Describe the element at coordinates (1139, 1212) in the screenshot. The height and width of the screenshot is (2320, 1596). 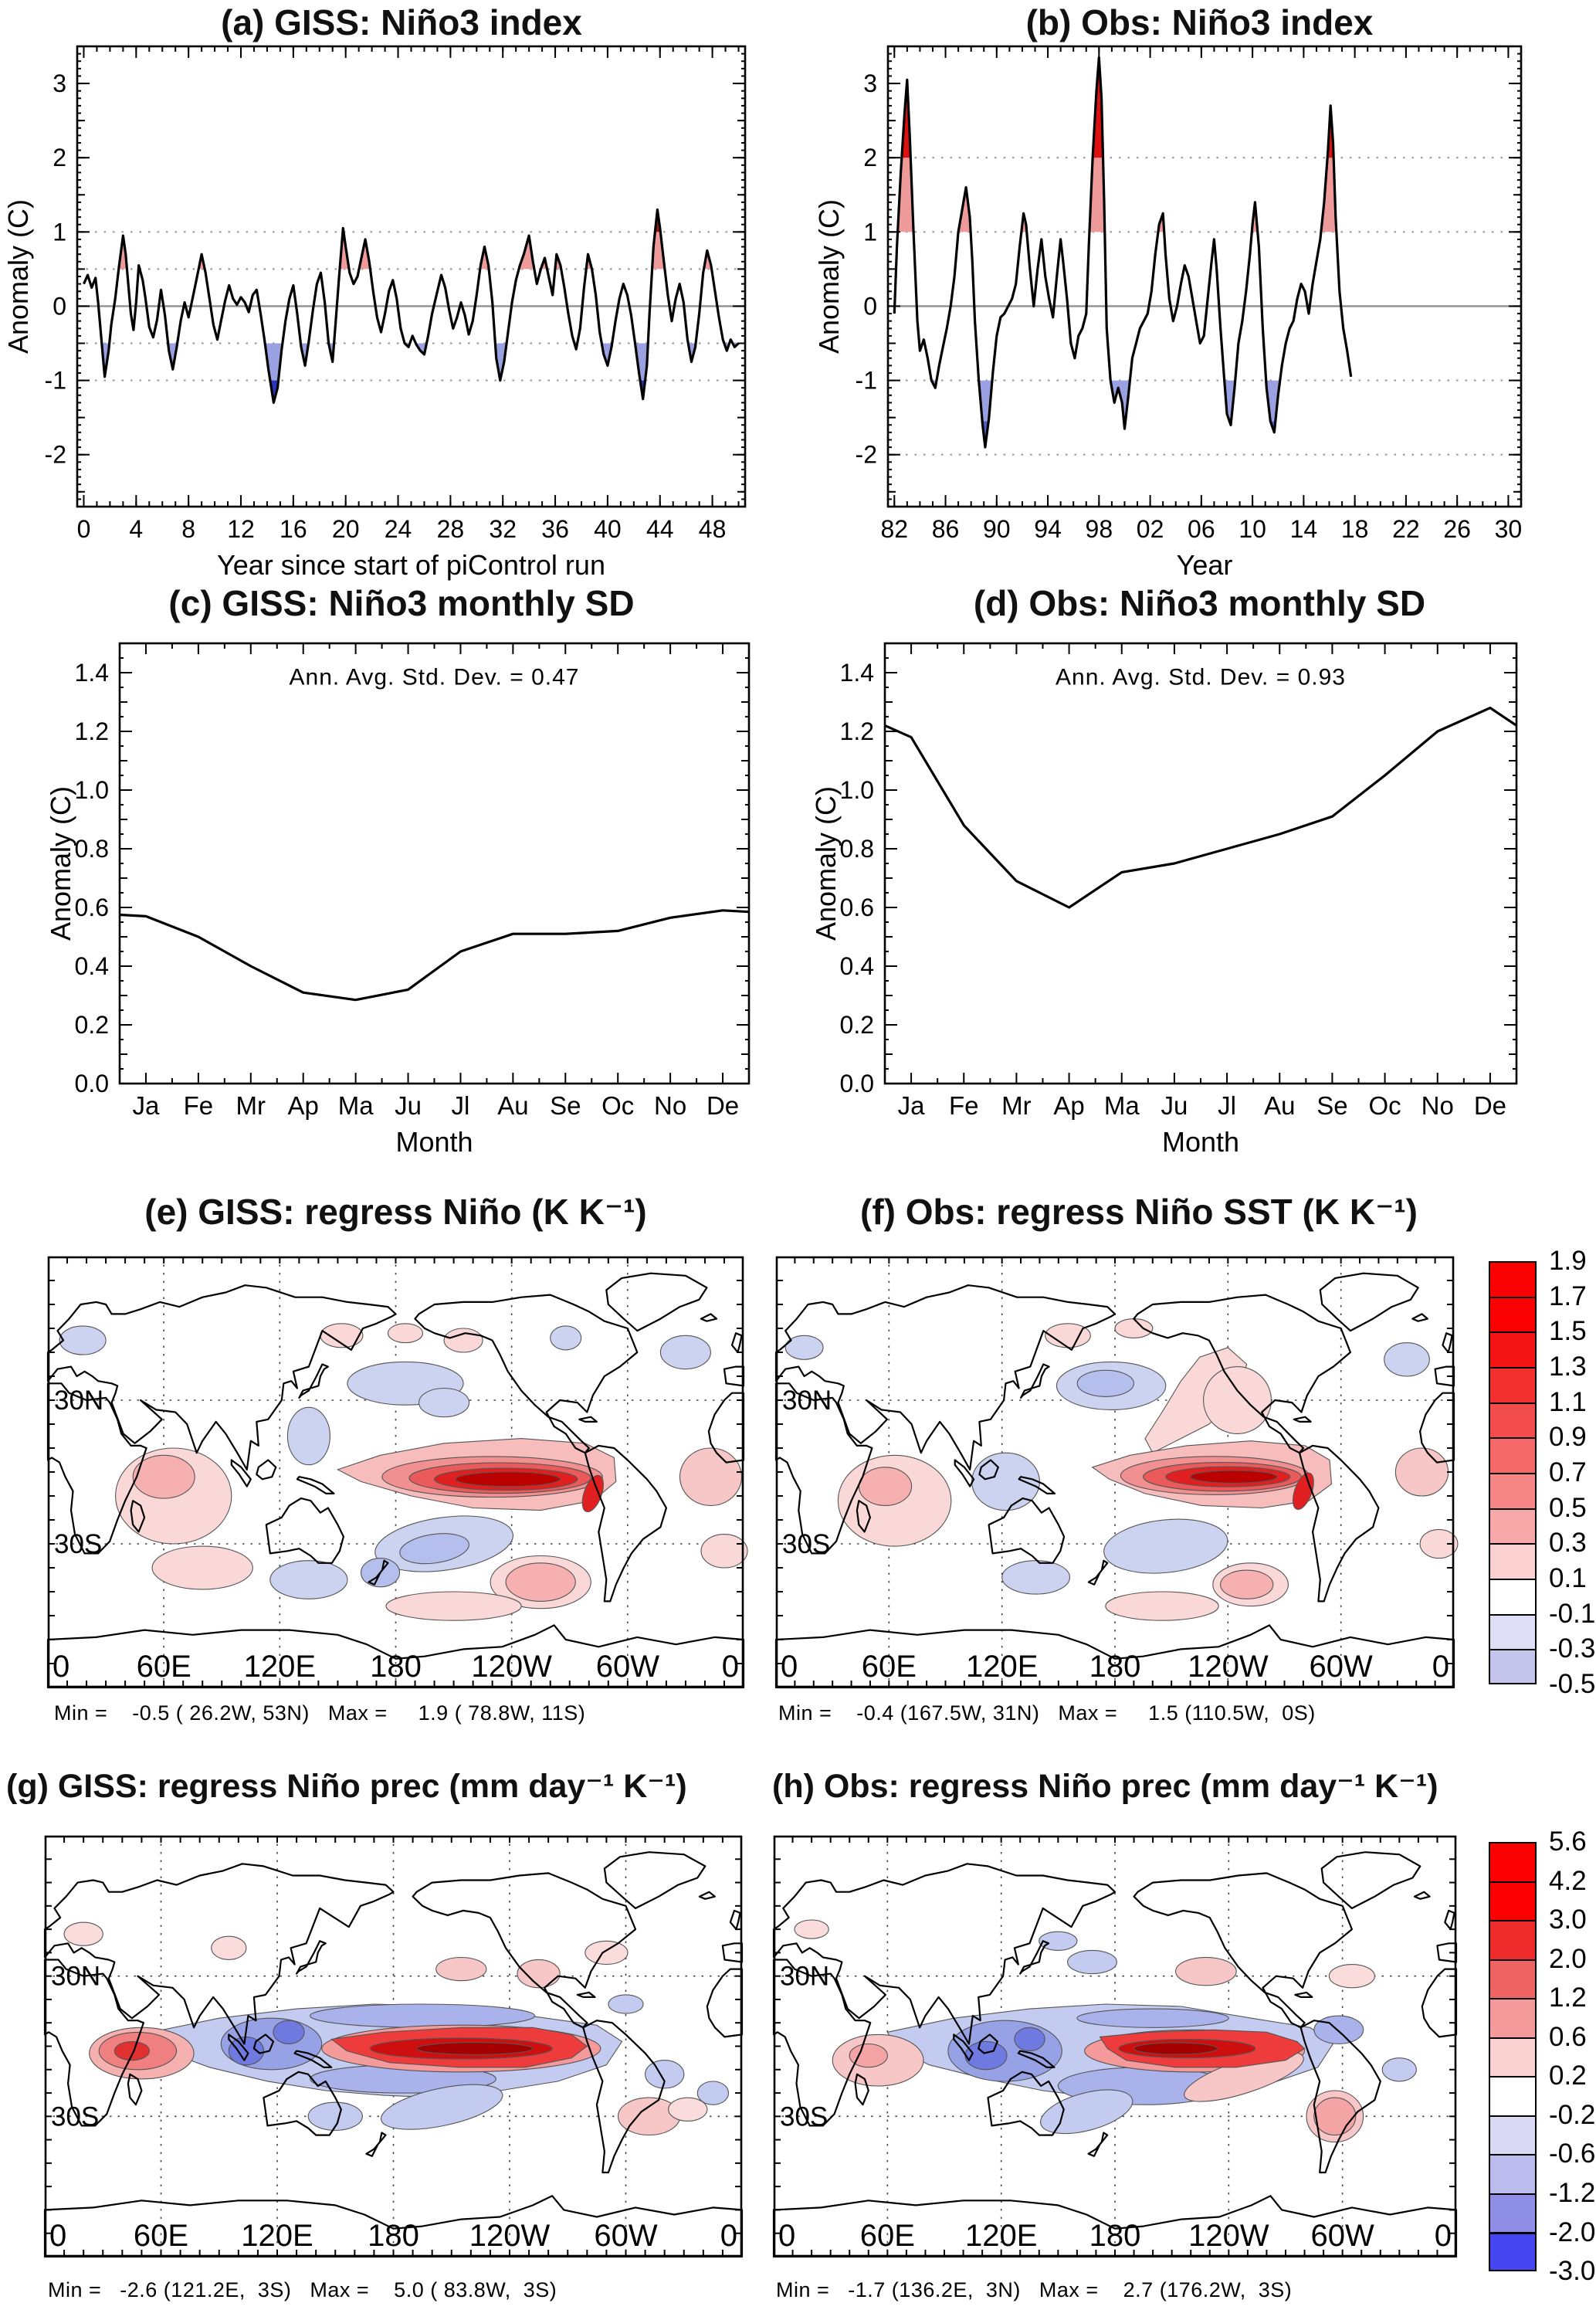
I see `panel-f-title: (f) Obs: regress Niño SST (K K⁻¹)` at that location.